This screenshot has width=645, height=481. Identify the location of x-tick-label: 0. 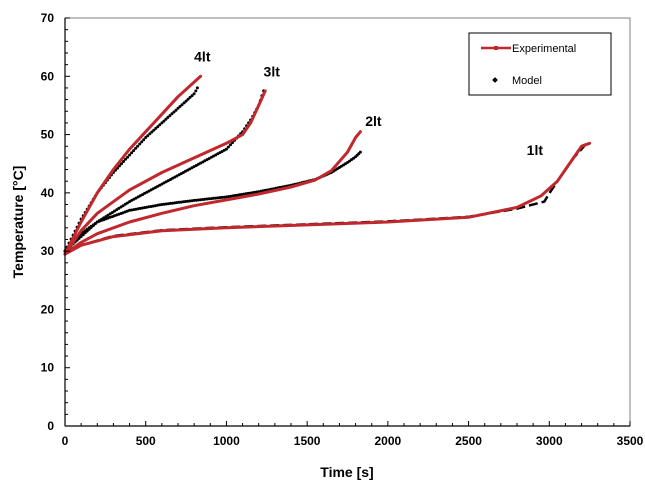
(65, 441).